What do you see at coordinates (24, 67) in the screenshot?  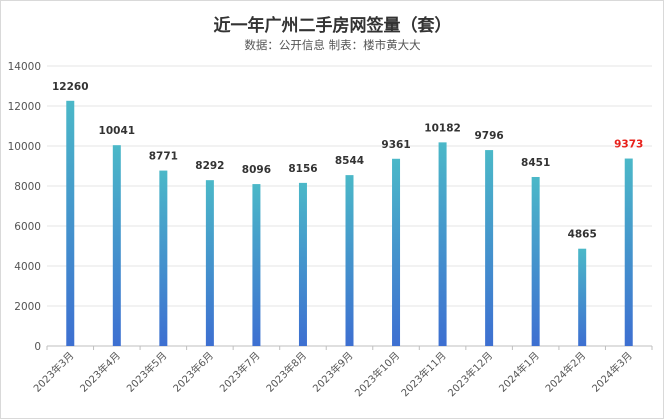 I see `y-tick-label: 14000` at bounding box center [24, 67].